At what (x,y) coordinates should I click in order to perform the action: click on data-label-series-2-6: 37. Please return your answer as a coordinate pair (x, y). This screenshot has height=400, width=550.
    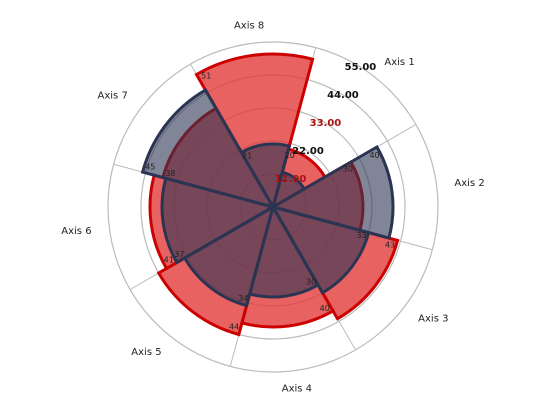
    Looking at the image, I should click on (179, 254).